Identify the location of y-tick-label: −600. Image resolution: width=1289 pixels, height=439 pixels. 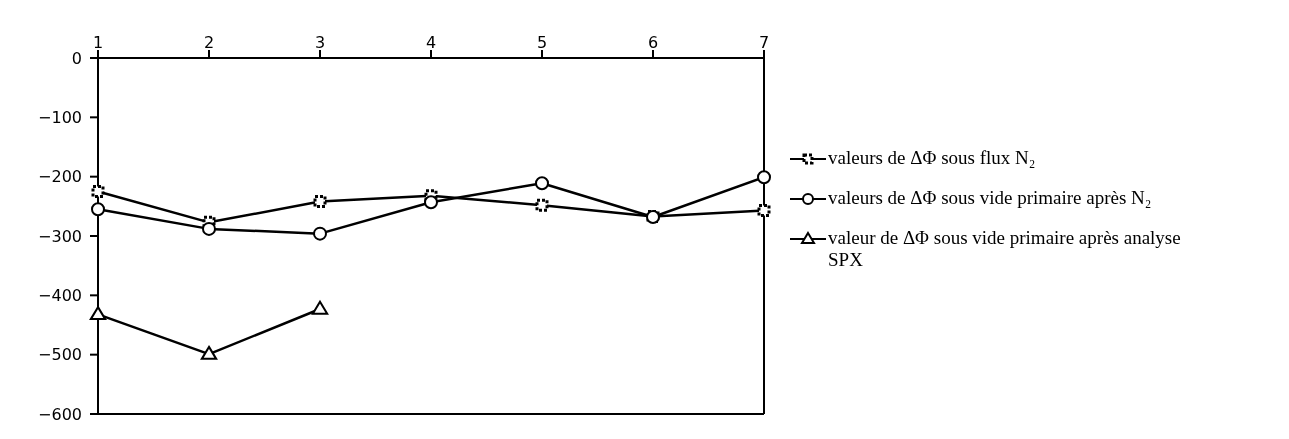
(60, 414).